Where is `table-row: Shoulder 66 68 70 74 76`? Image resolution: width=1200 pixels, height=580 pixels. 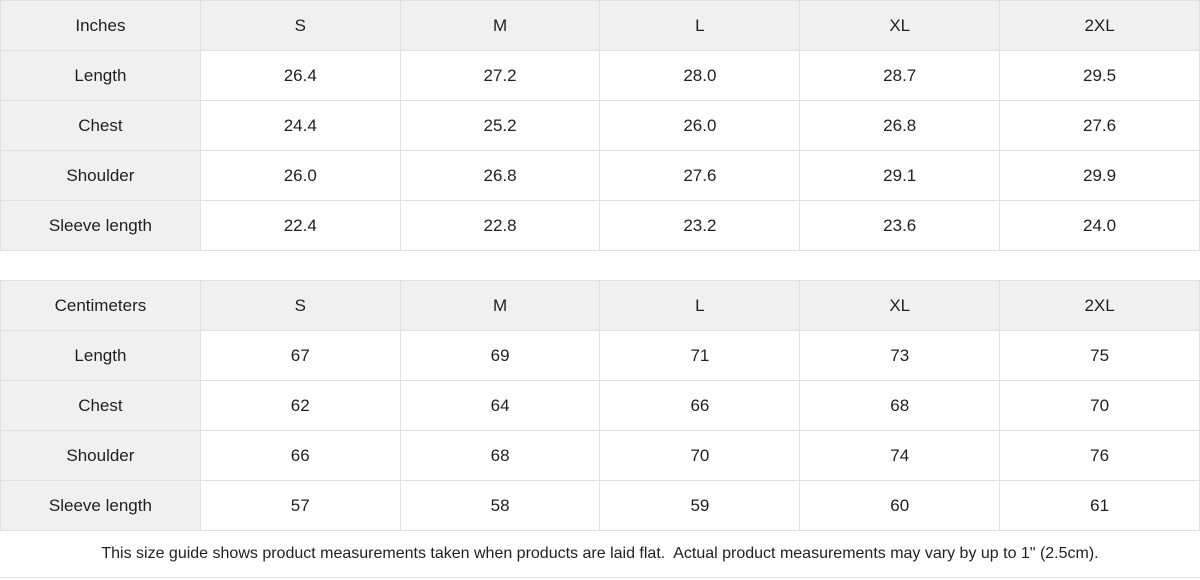 table-row: Shoulder 66 68 70 74 76 is located at coordinates (600, 455).